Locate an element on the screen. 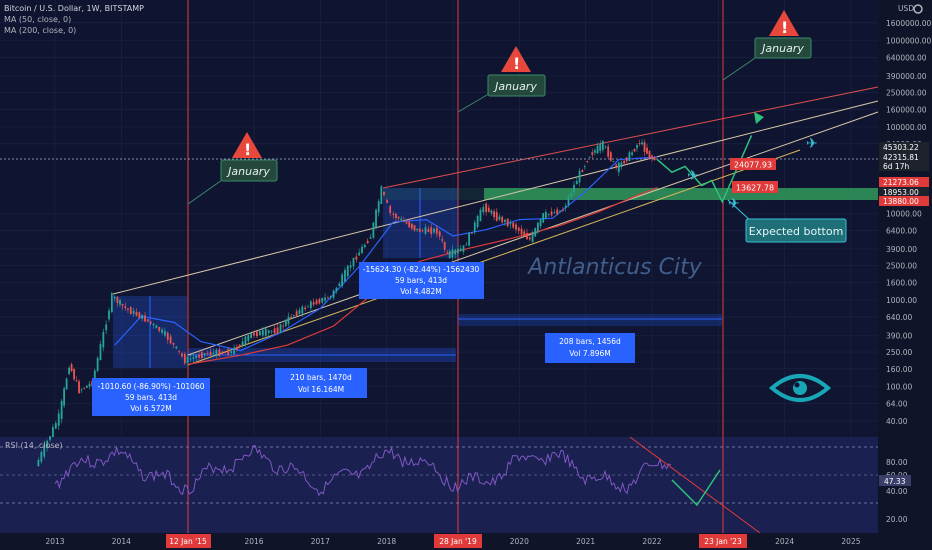 The height and width of the screenshot is (550, 932). time-tick-label: 2024 is located at coordinates (784, 541).